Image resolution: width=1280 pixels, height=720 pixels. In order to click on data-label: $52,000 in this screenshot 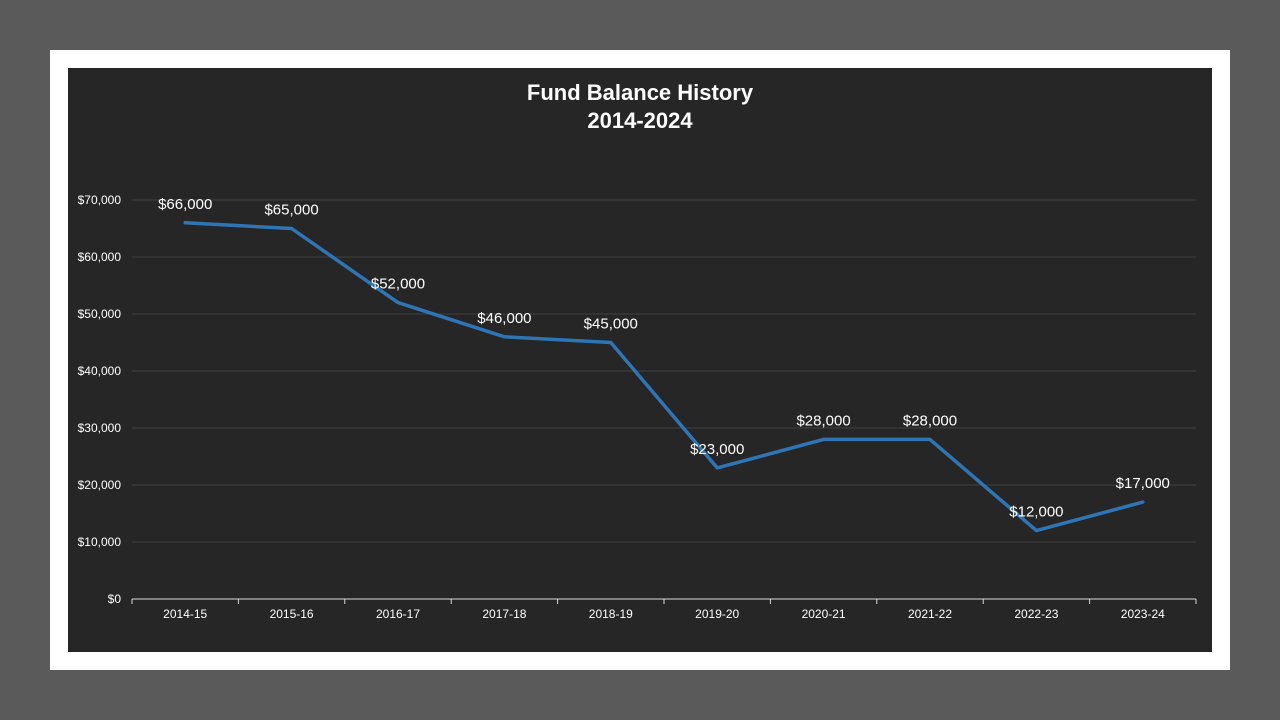, I will do `click(398, 284)`.